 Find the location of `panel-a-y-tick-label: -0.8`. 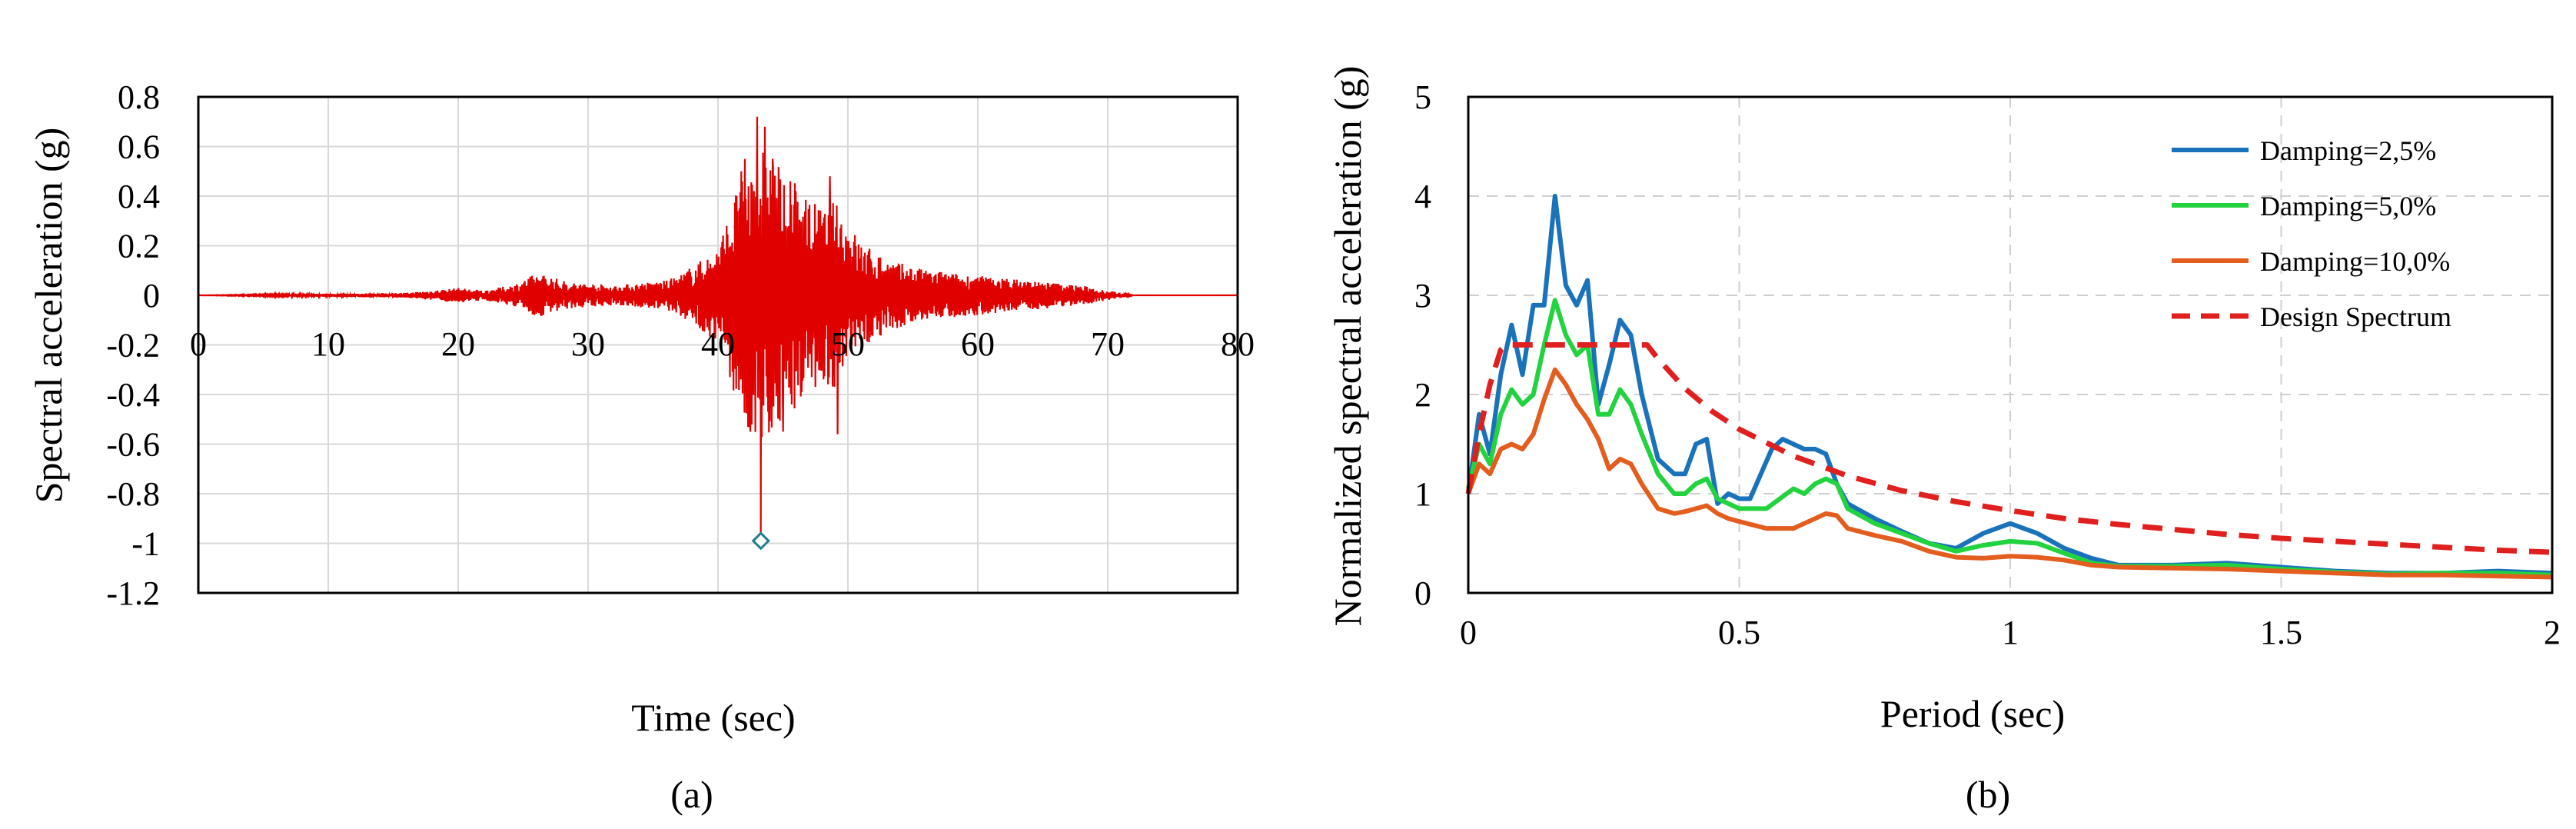

panel-a-y-tick-label: -0.8 is located at coordinates (133, 494).